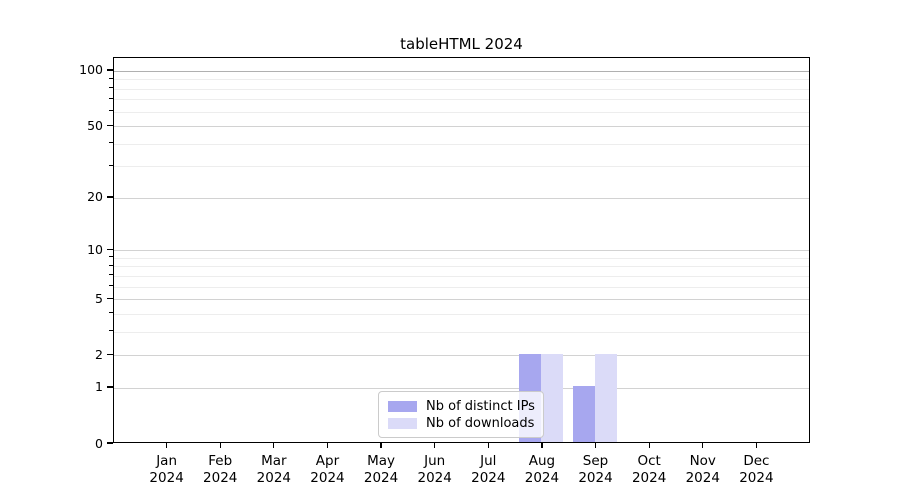  I want to click on y-tick-label: 20, so click(95, 197).